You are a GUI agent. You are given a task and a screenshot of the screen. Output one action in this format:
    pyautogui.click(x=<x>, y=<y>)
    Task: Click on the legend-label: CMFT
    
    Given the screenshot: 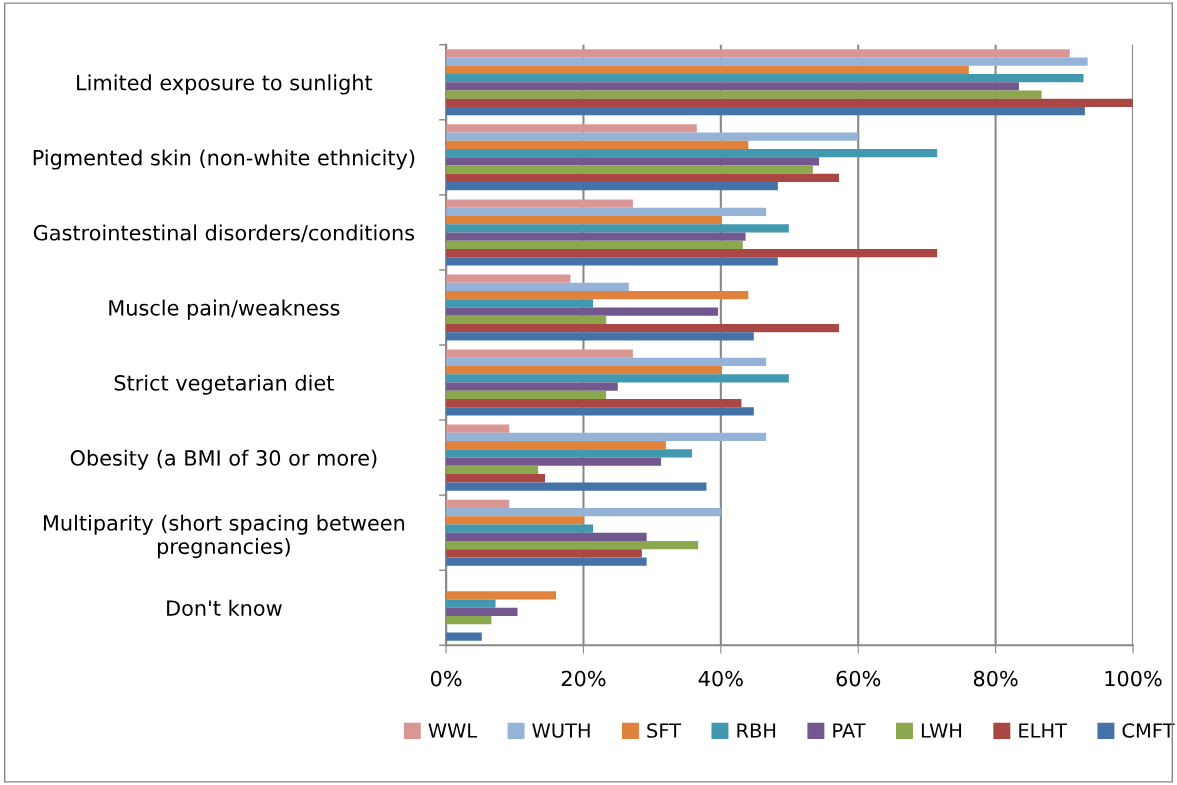 What is the action you would take?
    pyautogui.click(x=1148, y=730)
    